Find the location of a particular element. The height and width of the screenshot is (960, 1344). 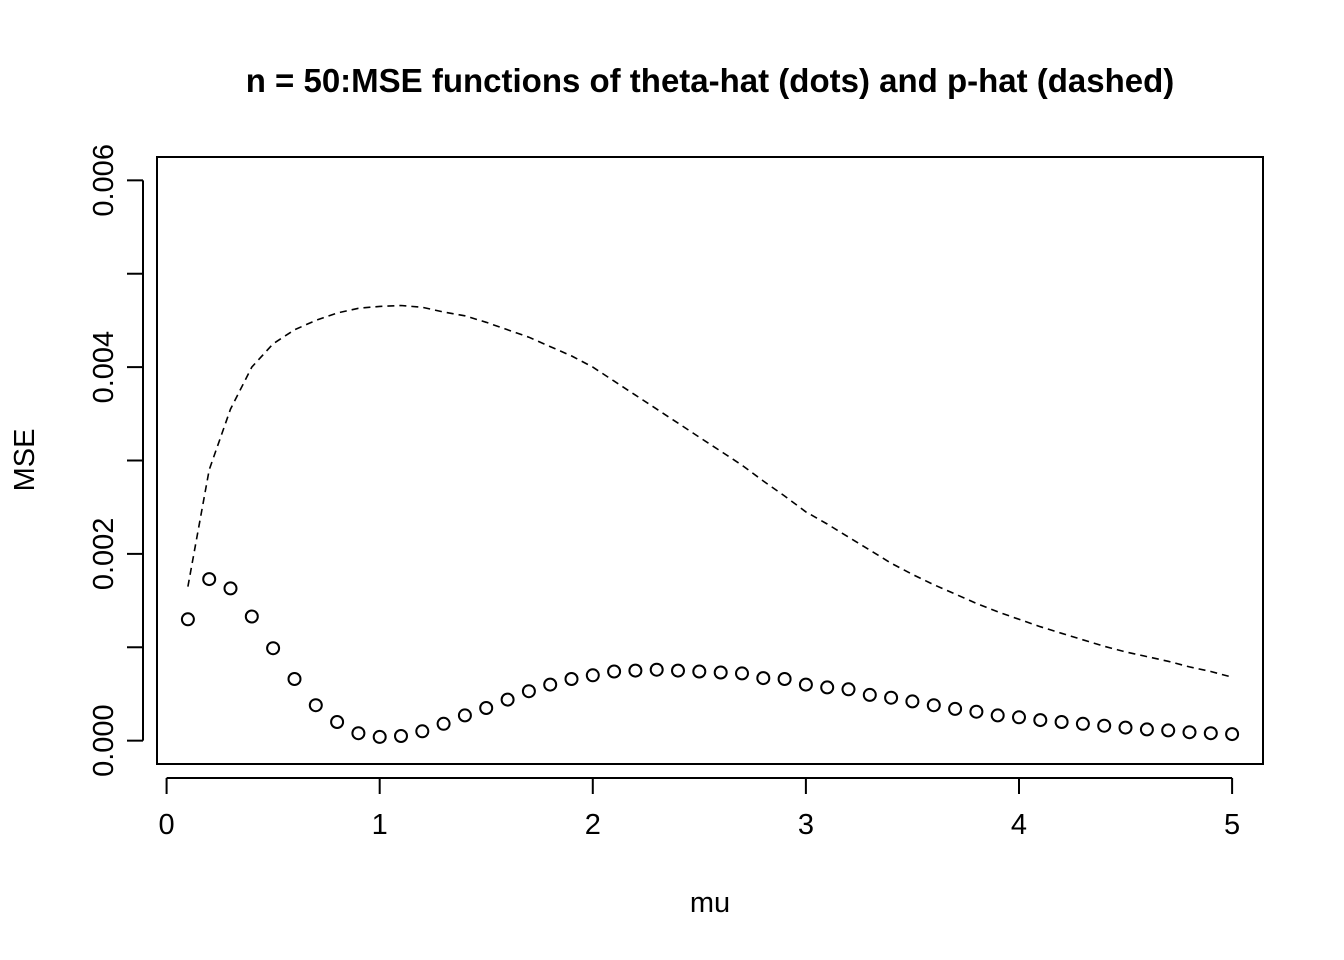

y-axis-label: MSE is located at coordinates (25, 460).